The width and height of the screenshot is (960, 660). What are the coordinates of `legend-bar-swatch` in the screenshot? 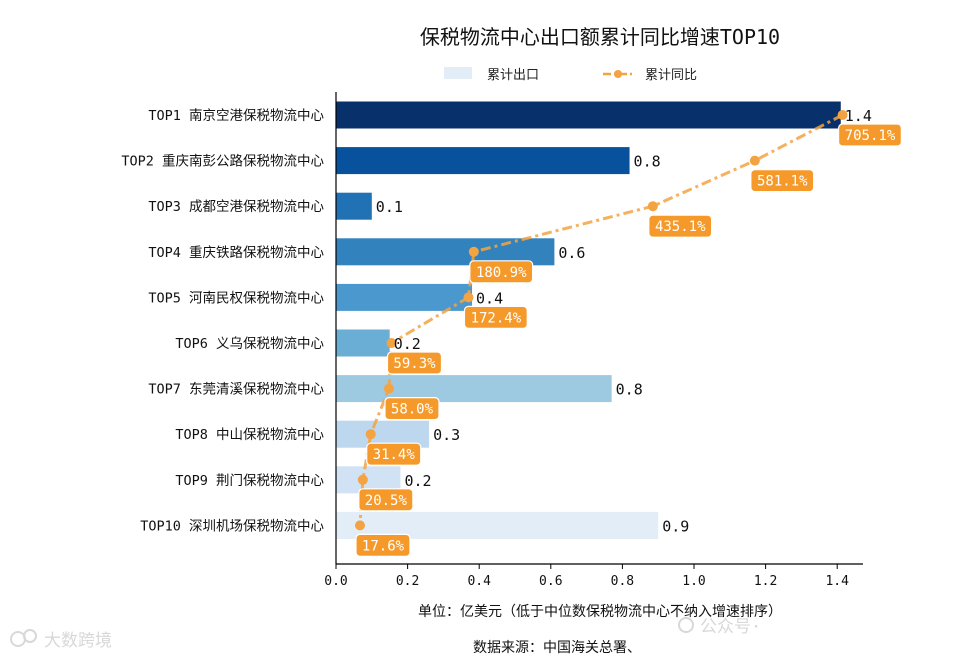 It's located at (458, 73).